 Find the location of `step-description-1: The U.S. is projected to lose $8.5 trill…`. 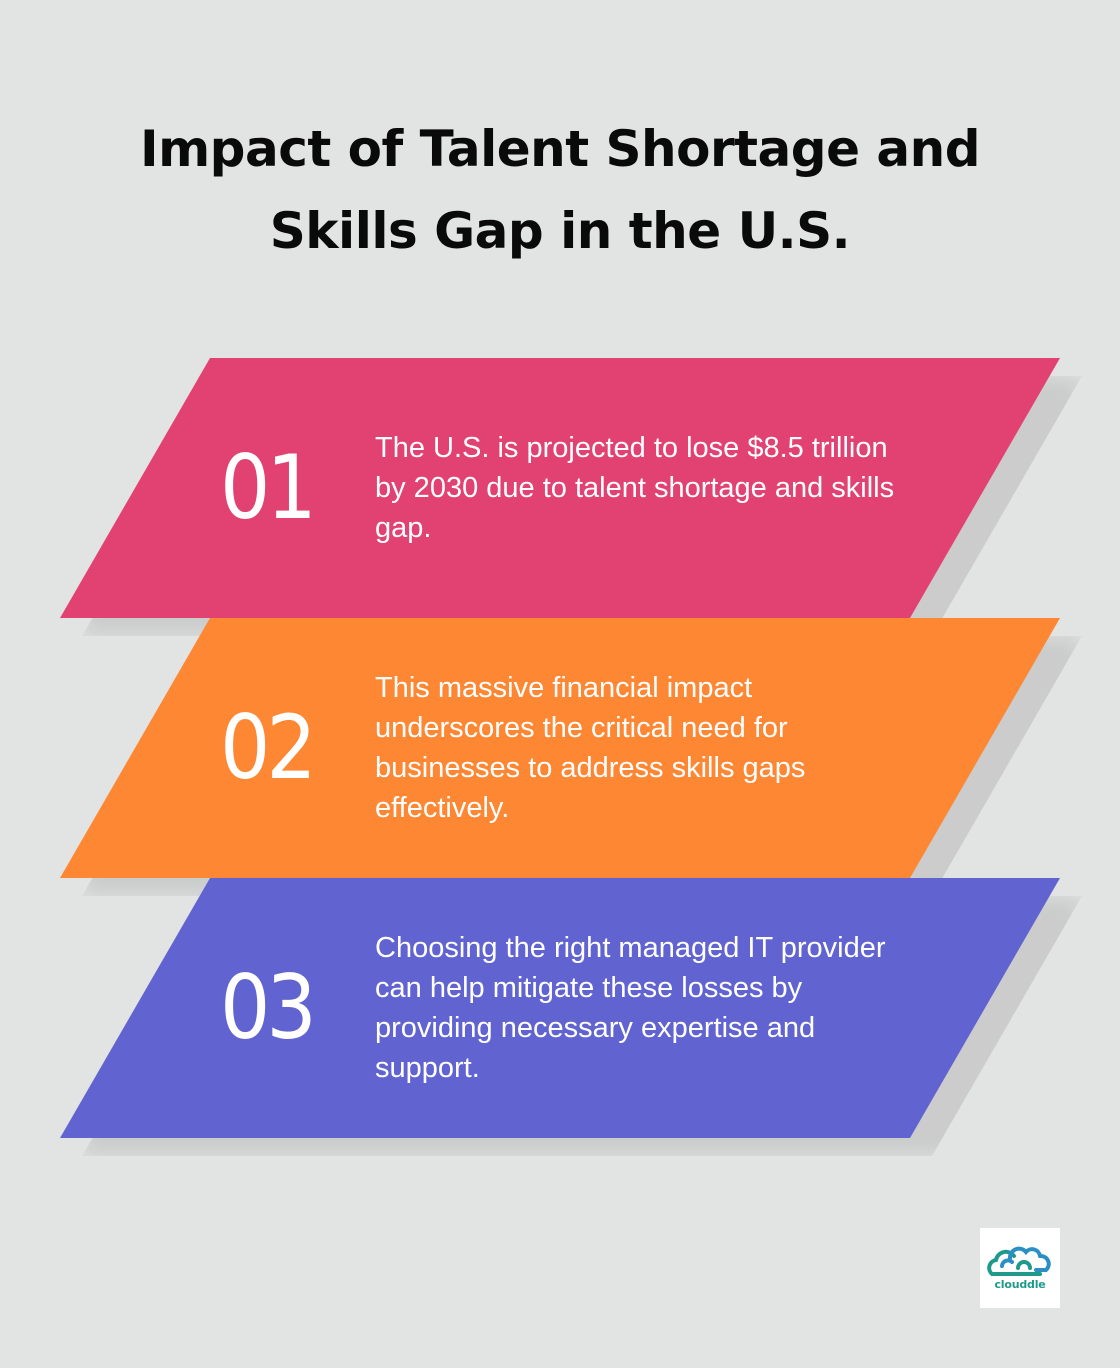

step-description-1: The U.S. is projected to lose $8.5 trill… is located at coordinates (635, 488).